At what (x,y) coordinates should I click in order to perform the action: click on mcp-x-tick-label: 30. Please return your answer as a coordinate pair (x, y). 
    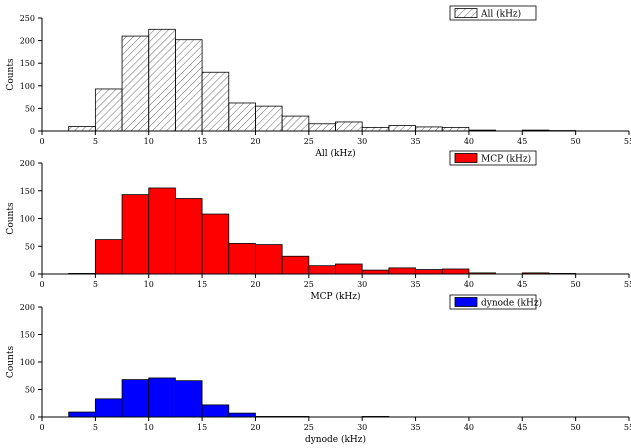
    Looking at the image, I should click on (362, 284).